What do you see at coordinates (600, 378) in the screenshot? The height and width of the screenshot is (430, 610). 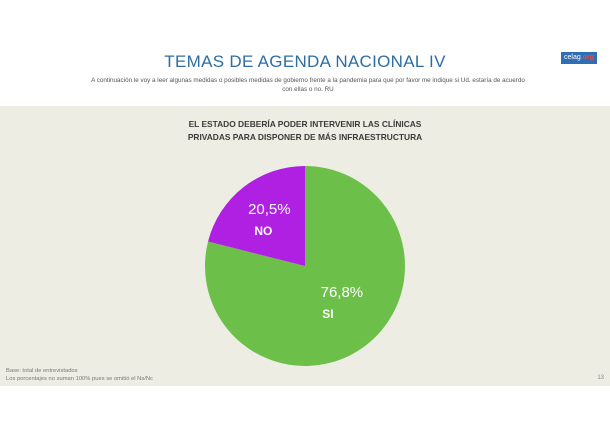 I see `page-number: 13` at bounding box center [600, 378].